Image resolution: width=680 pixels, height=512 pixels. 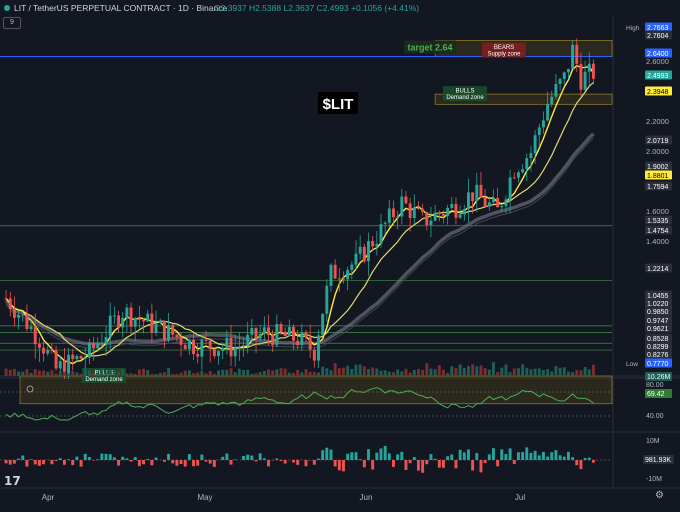 I want to click on price-tag: 0.8299, so click(x=658, y=346).